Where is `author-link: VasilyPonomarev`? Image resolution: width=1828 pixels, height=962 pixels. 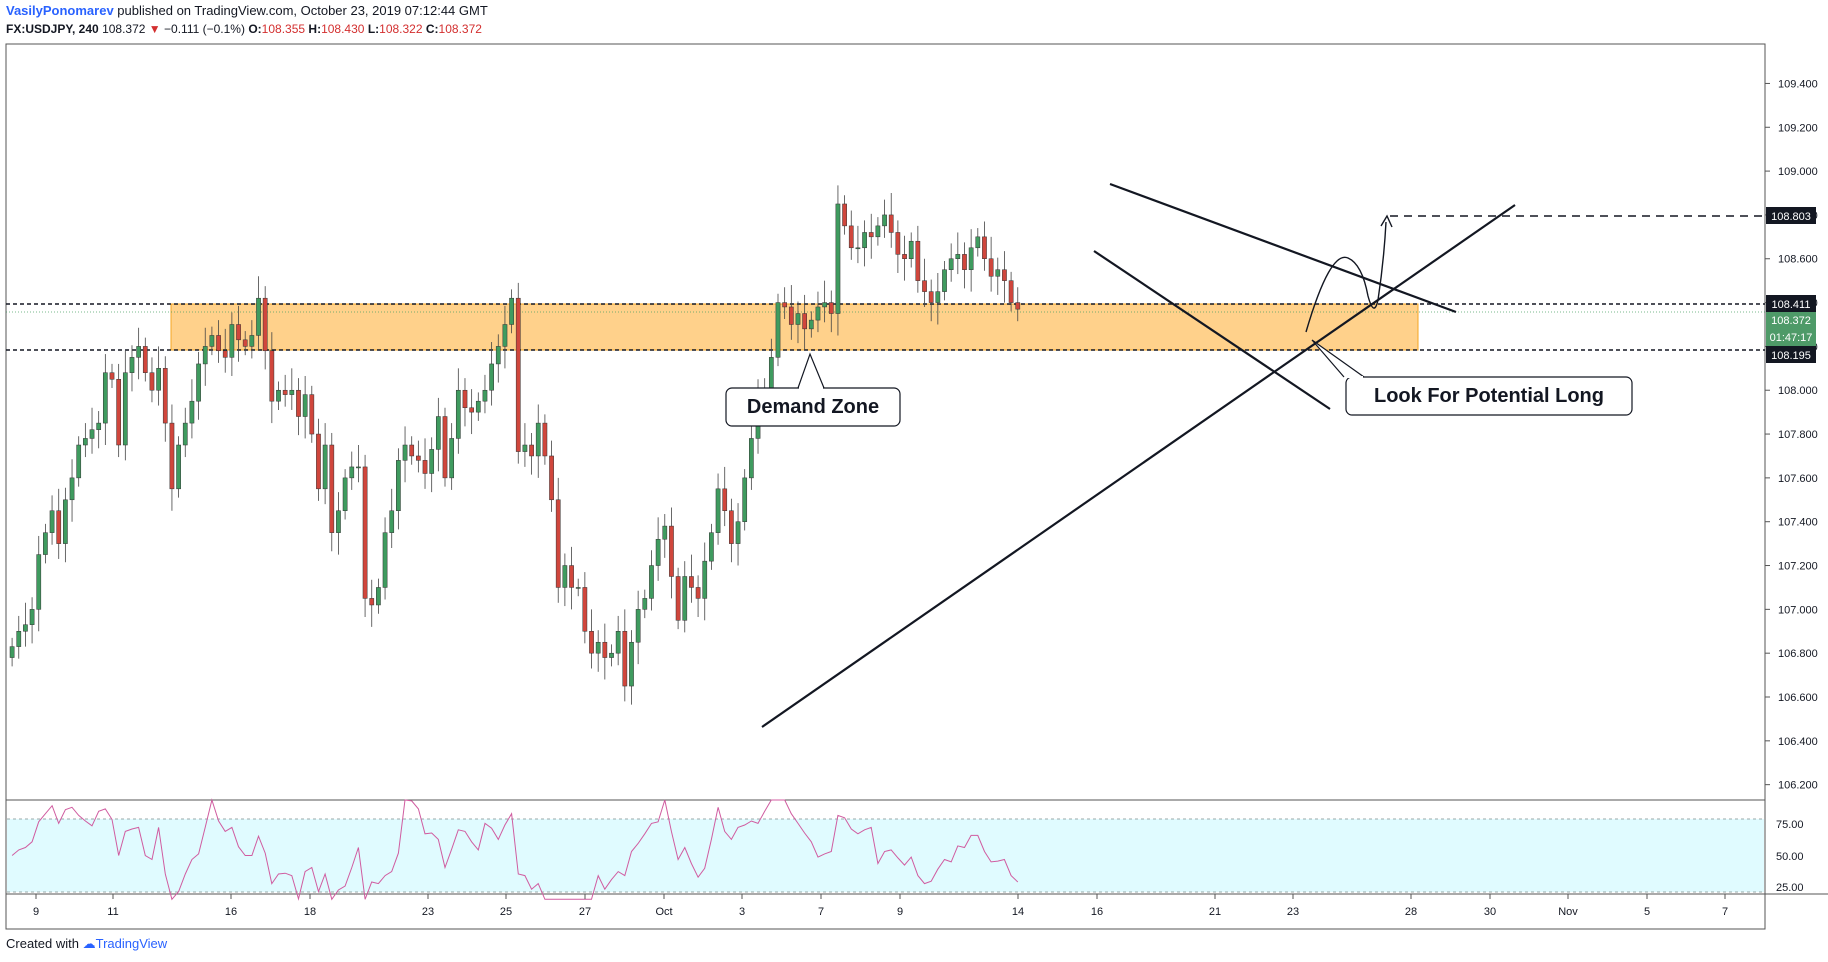 author-link: VasilyPonomarev is located at coordinates (60, 10).